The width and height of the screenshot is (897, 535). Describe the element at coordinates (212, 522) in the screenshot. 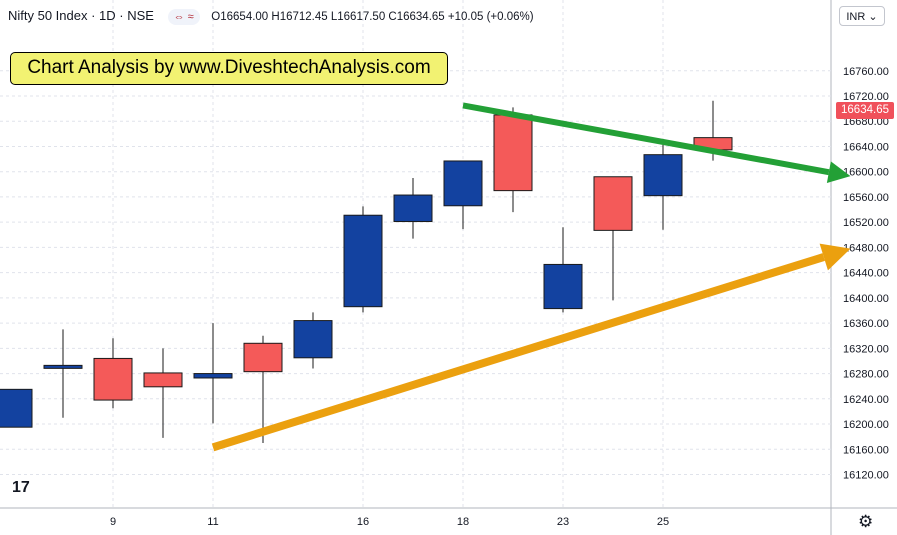

I see `x-tick-label: 11` at that location.